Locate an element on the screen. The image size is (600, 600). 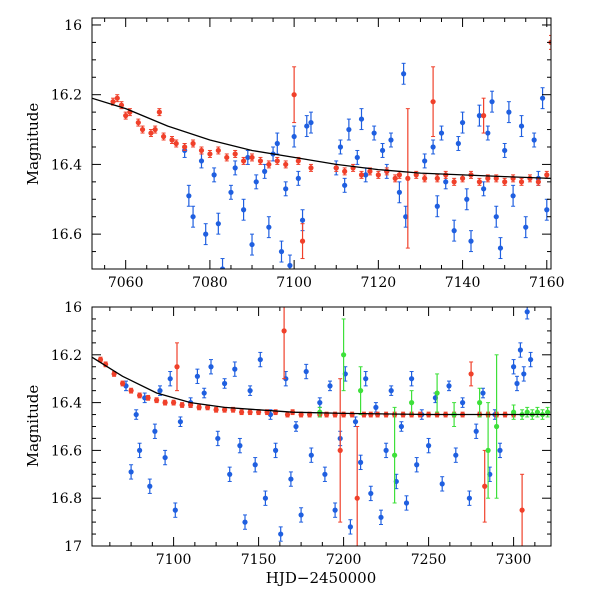
bottom-panel-xlabel: HJD−2450000 is located at coordinates (321, 578).